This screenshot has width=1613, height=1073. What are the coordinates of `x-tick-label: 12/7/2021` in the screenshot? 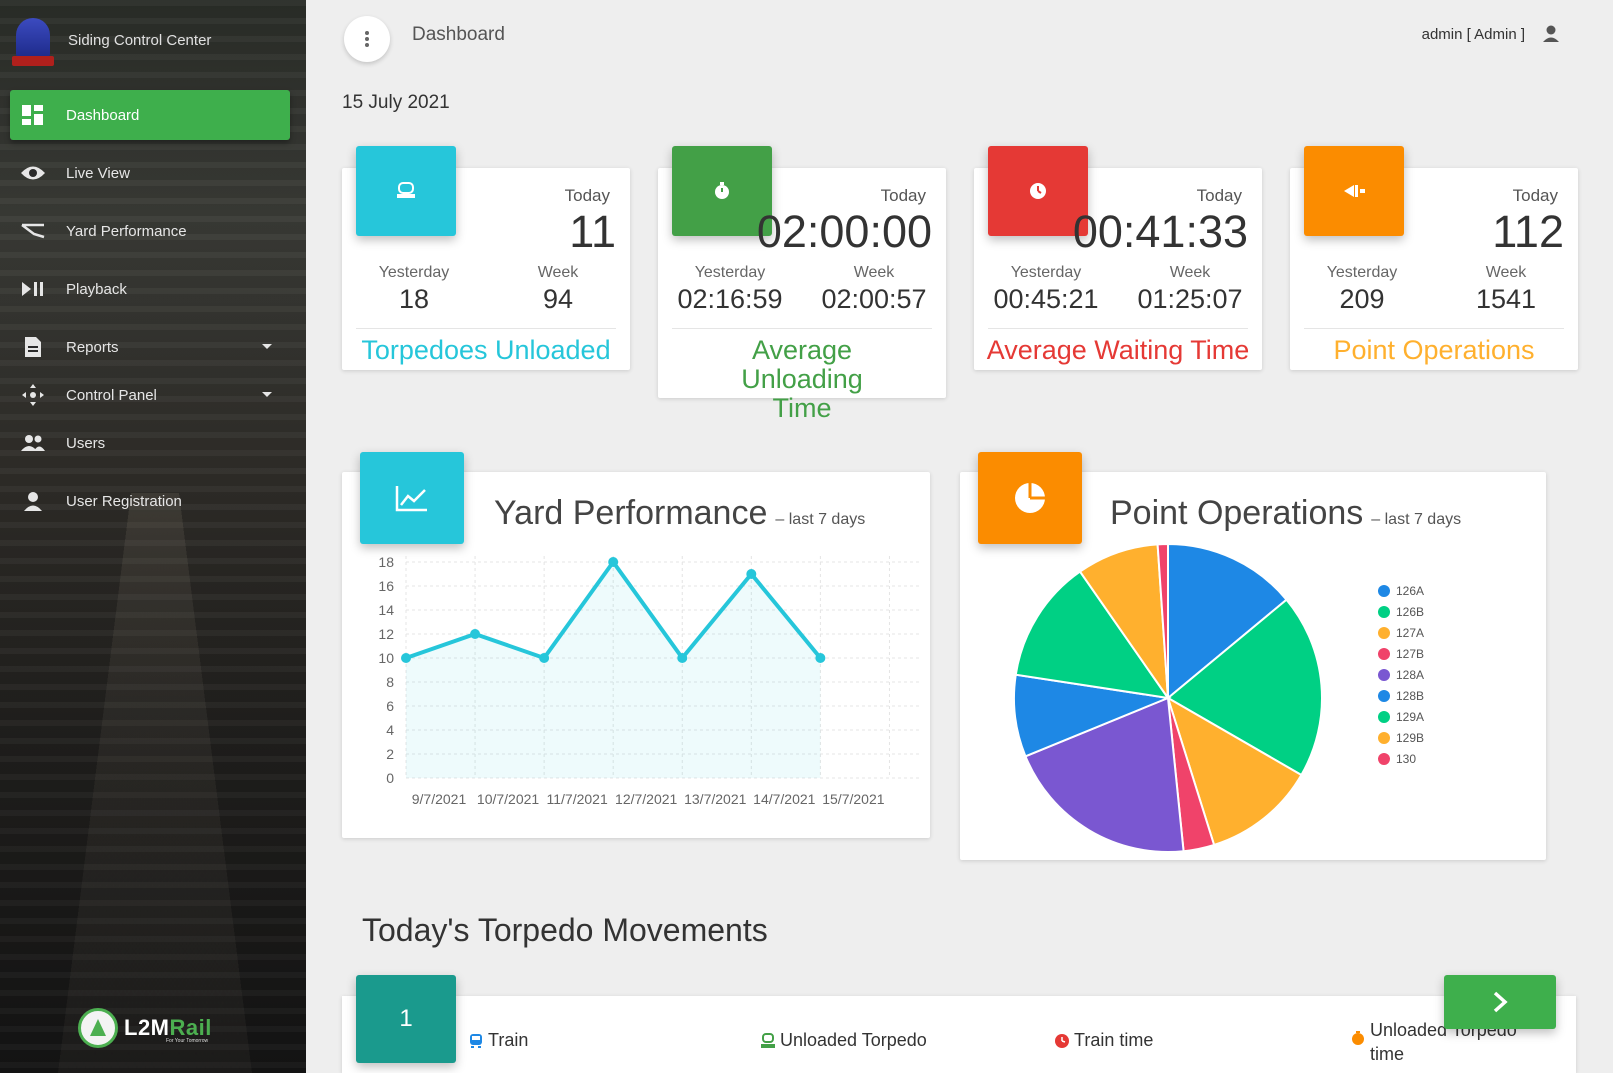 It's located at (646, 799).